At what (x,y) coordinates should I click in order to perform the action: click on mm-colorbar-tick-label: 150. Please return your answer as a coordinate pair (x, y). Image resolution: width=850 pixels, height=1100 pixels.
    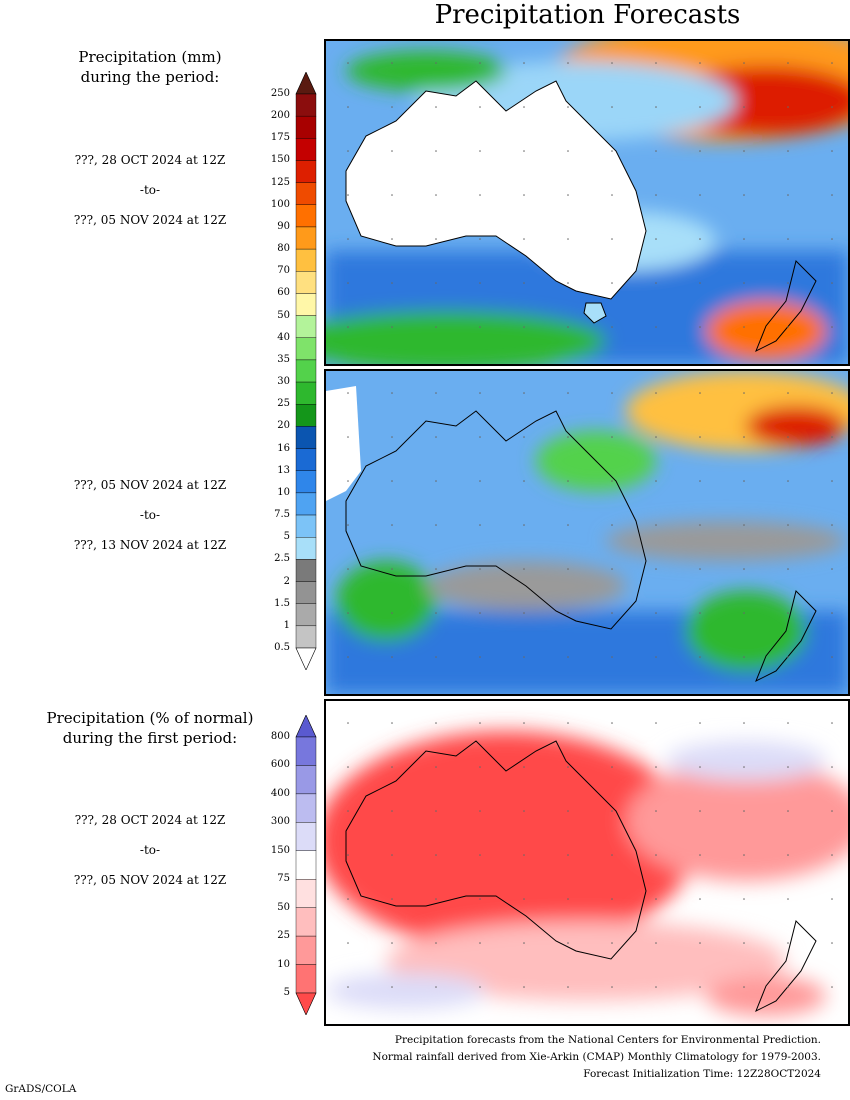
    Looking at the image, I should click on (280, 160).